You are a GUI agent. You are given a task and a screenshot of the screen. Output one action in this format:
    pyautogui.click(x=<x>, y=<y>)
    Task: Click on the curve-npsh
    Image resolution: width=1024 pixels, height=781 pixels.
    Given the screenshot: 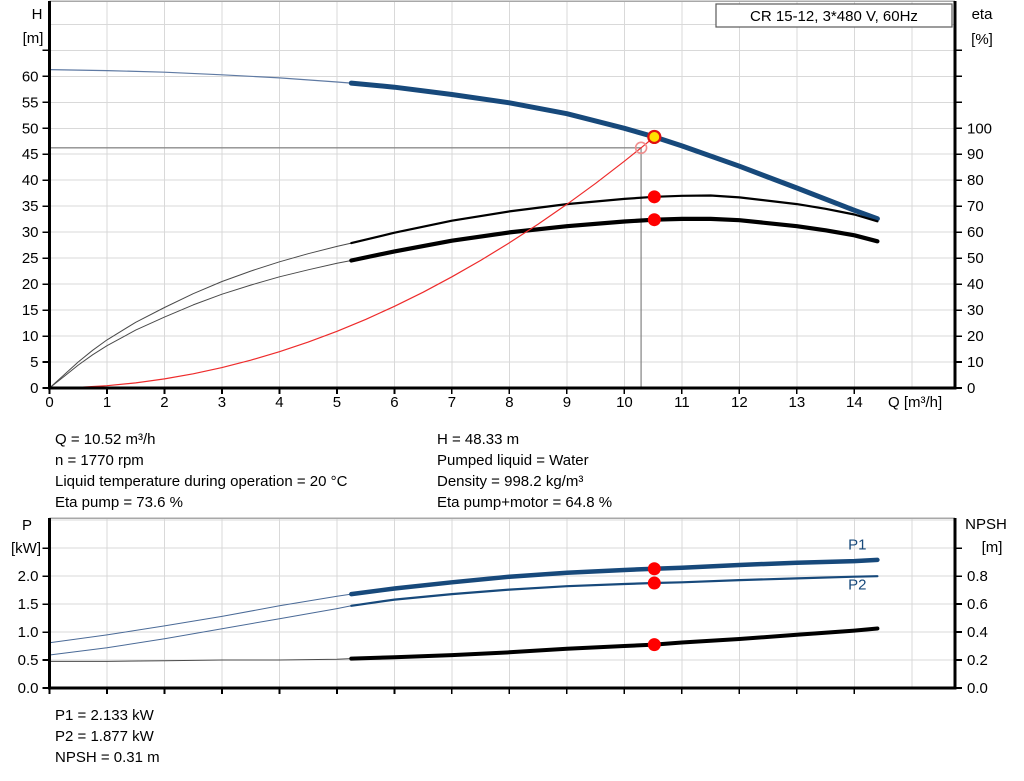 What is the action you would take?
    pyautogui.click(x=614, y=643)
    